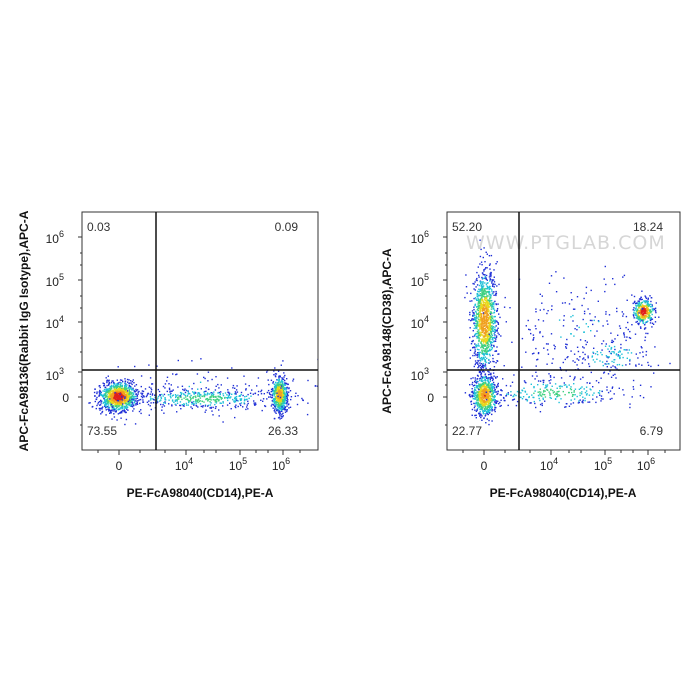 The image size is (700, 700). I want to click on right-event-2045, so click(646, 308).